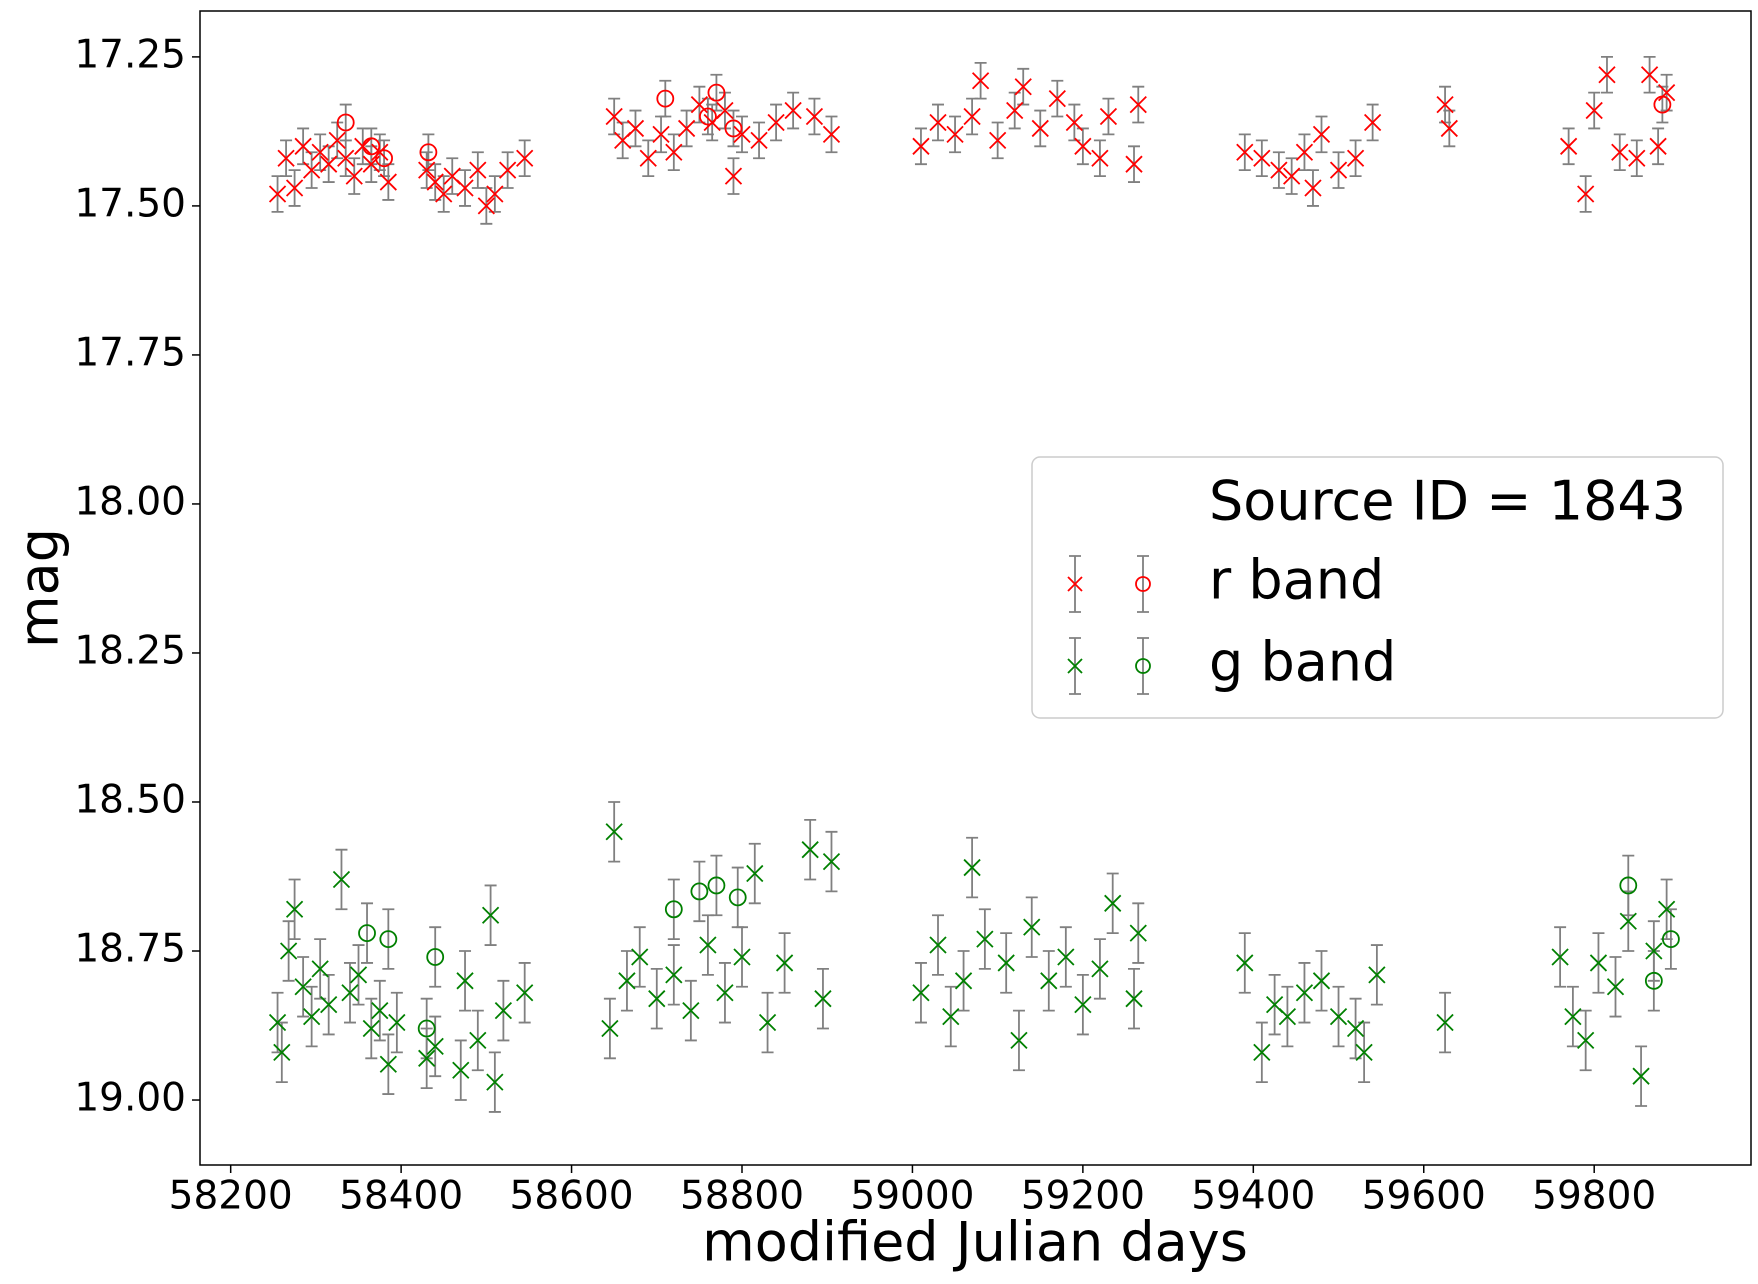  What do you see at coordinates (1143, 666) in the screenshot?
I see `legend-error-bar` at bounding box center [1143, 666].